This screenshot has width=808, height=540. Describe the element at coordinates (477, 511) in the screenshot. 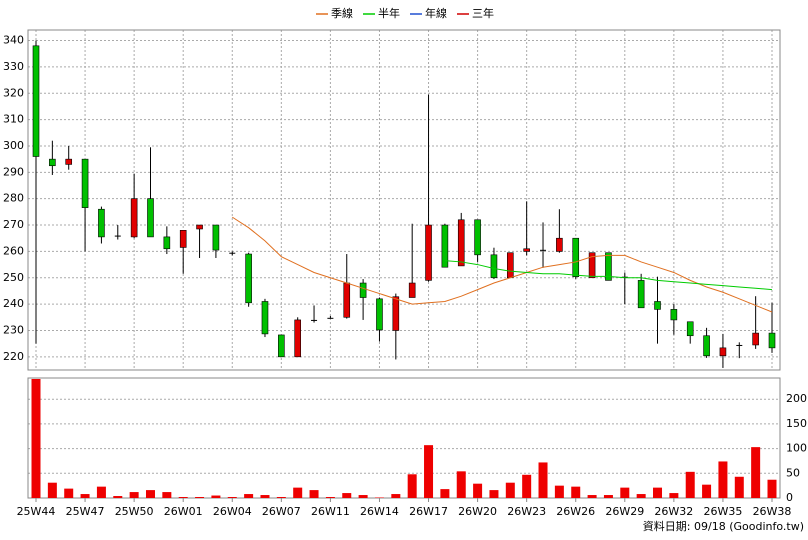

I see `x-tick-label: 26W20` at that location.